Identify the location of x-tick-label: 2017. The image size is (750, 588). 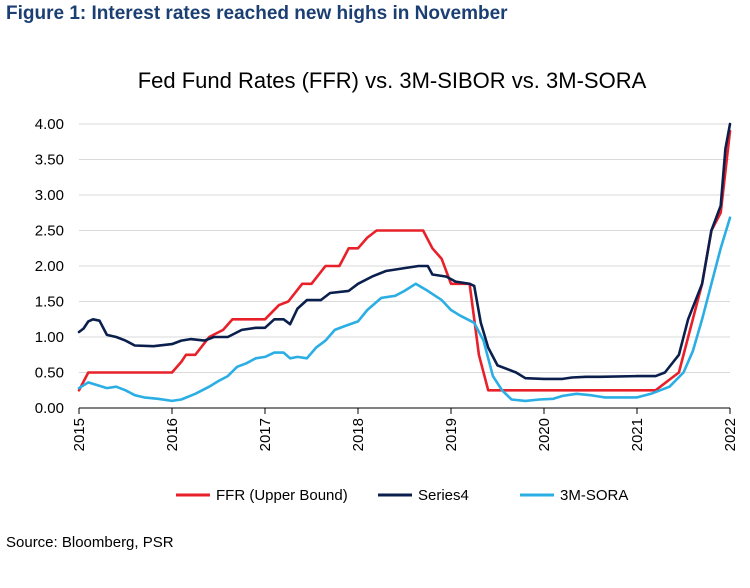
(265, 434).